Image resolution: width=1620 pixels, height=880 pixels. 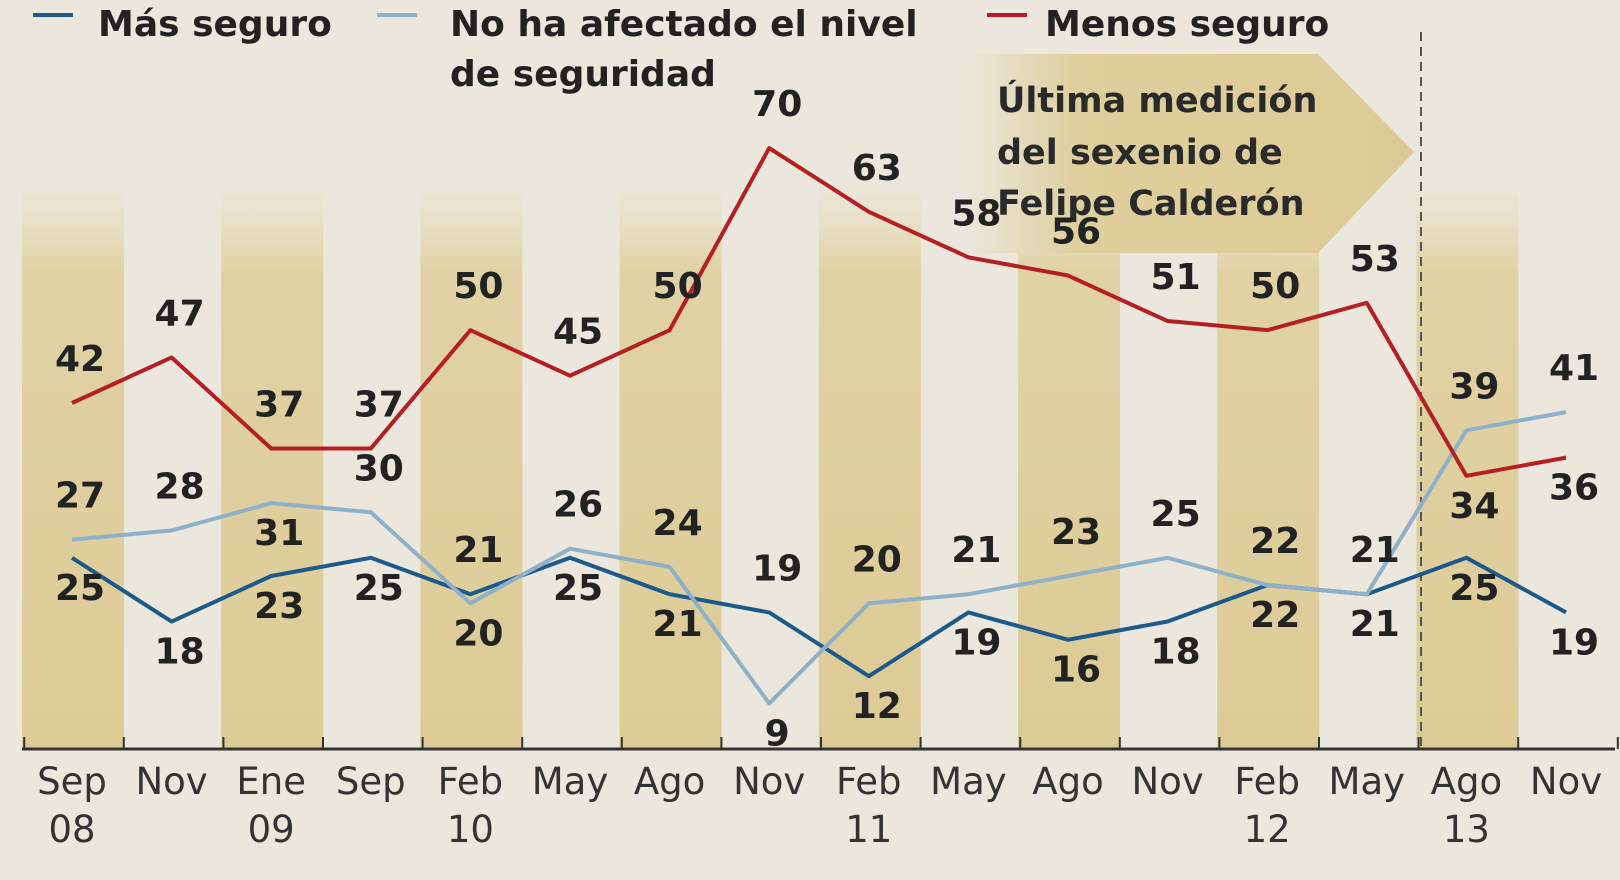 I want to click on legend-label: No ha afectado el nivel de seguridad, so click(x=684, y=49).